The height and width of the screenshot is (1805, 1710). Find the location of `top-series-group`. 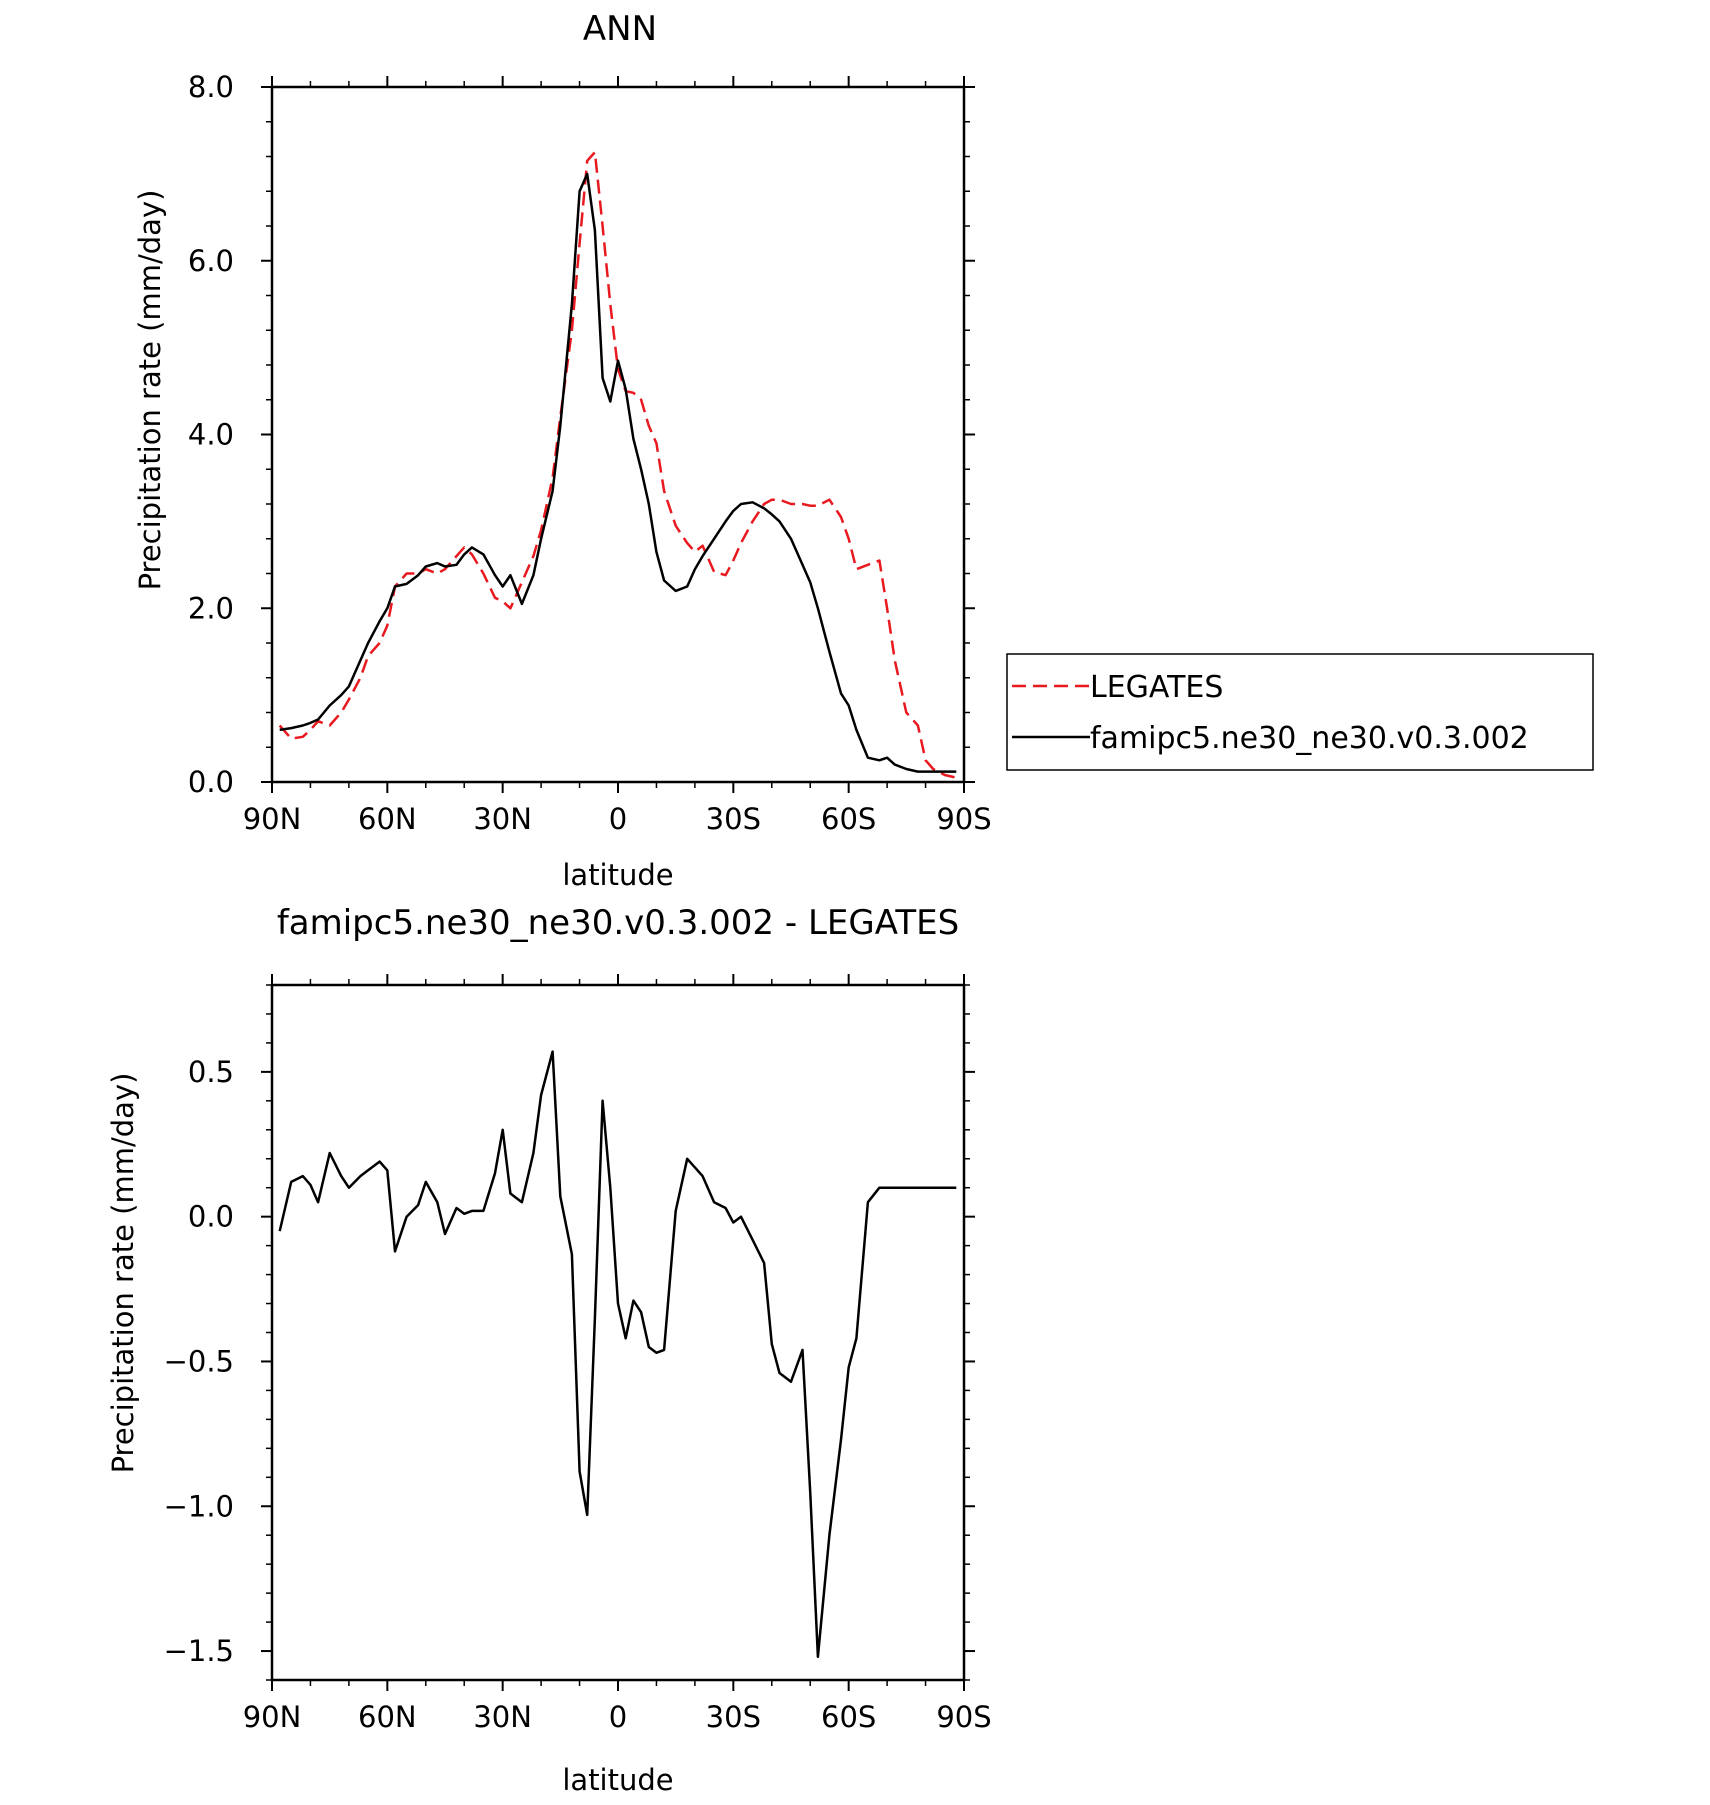

top-series-group is located at coordinates (617, 464).